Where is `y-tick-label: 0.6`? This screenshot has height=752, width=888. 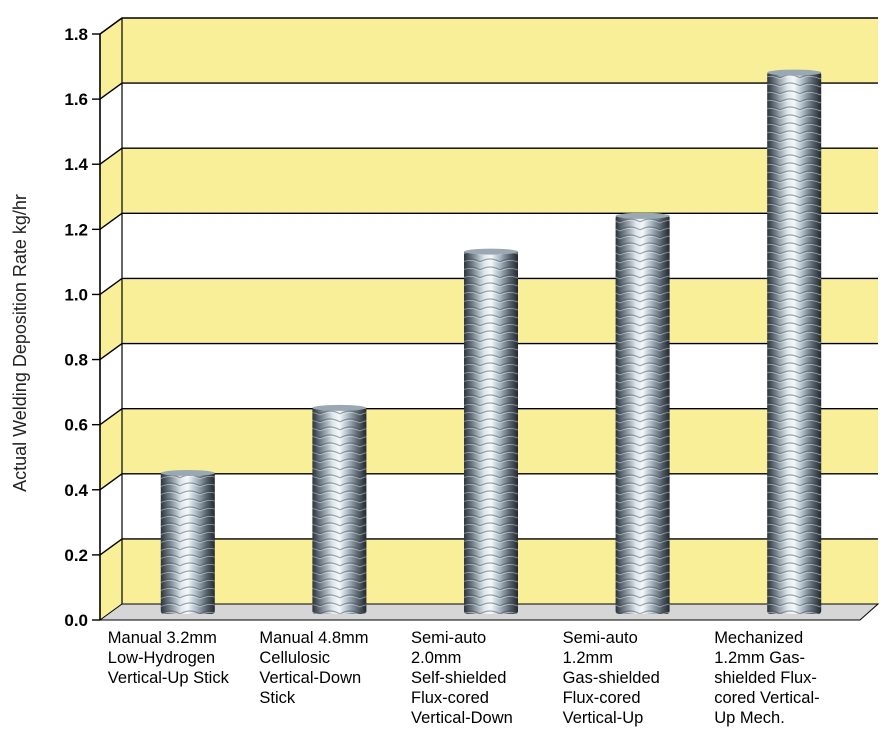
y-tick-label: 0.6 is located at coordinates (76, 425).